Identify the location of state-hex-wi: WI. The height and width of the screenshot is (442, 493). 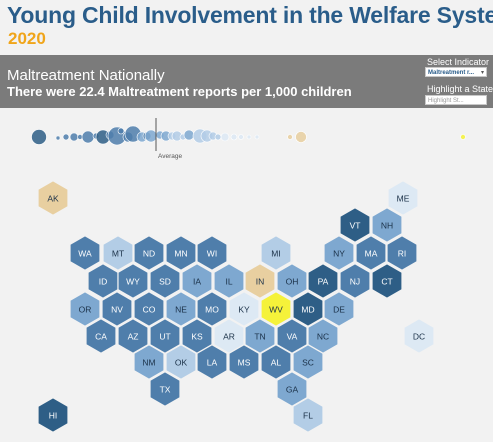
(212, 253).